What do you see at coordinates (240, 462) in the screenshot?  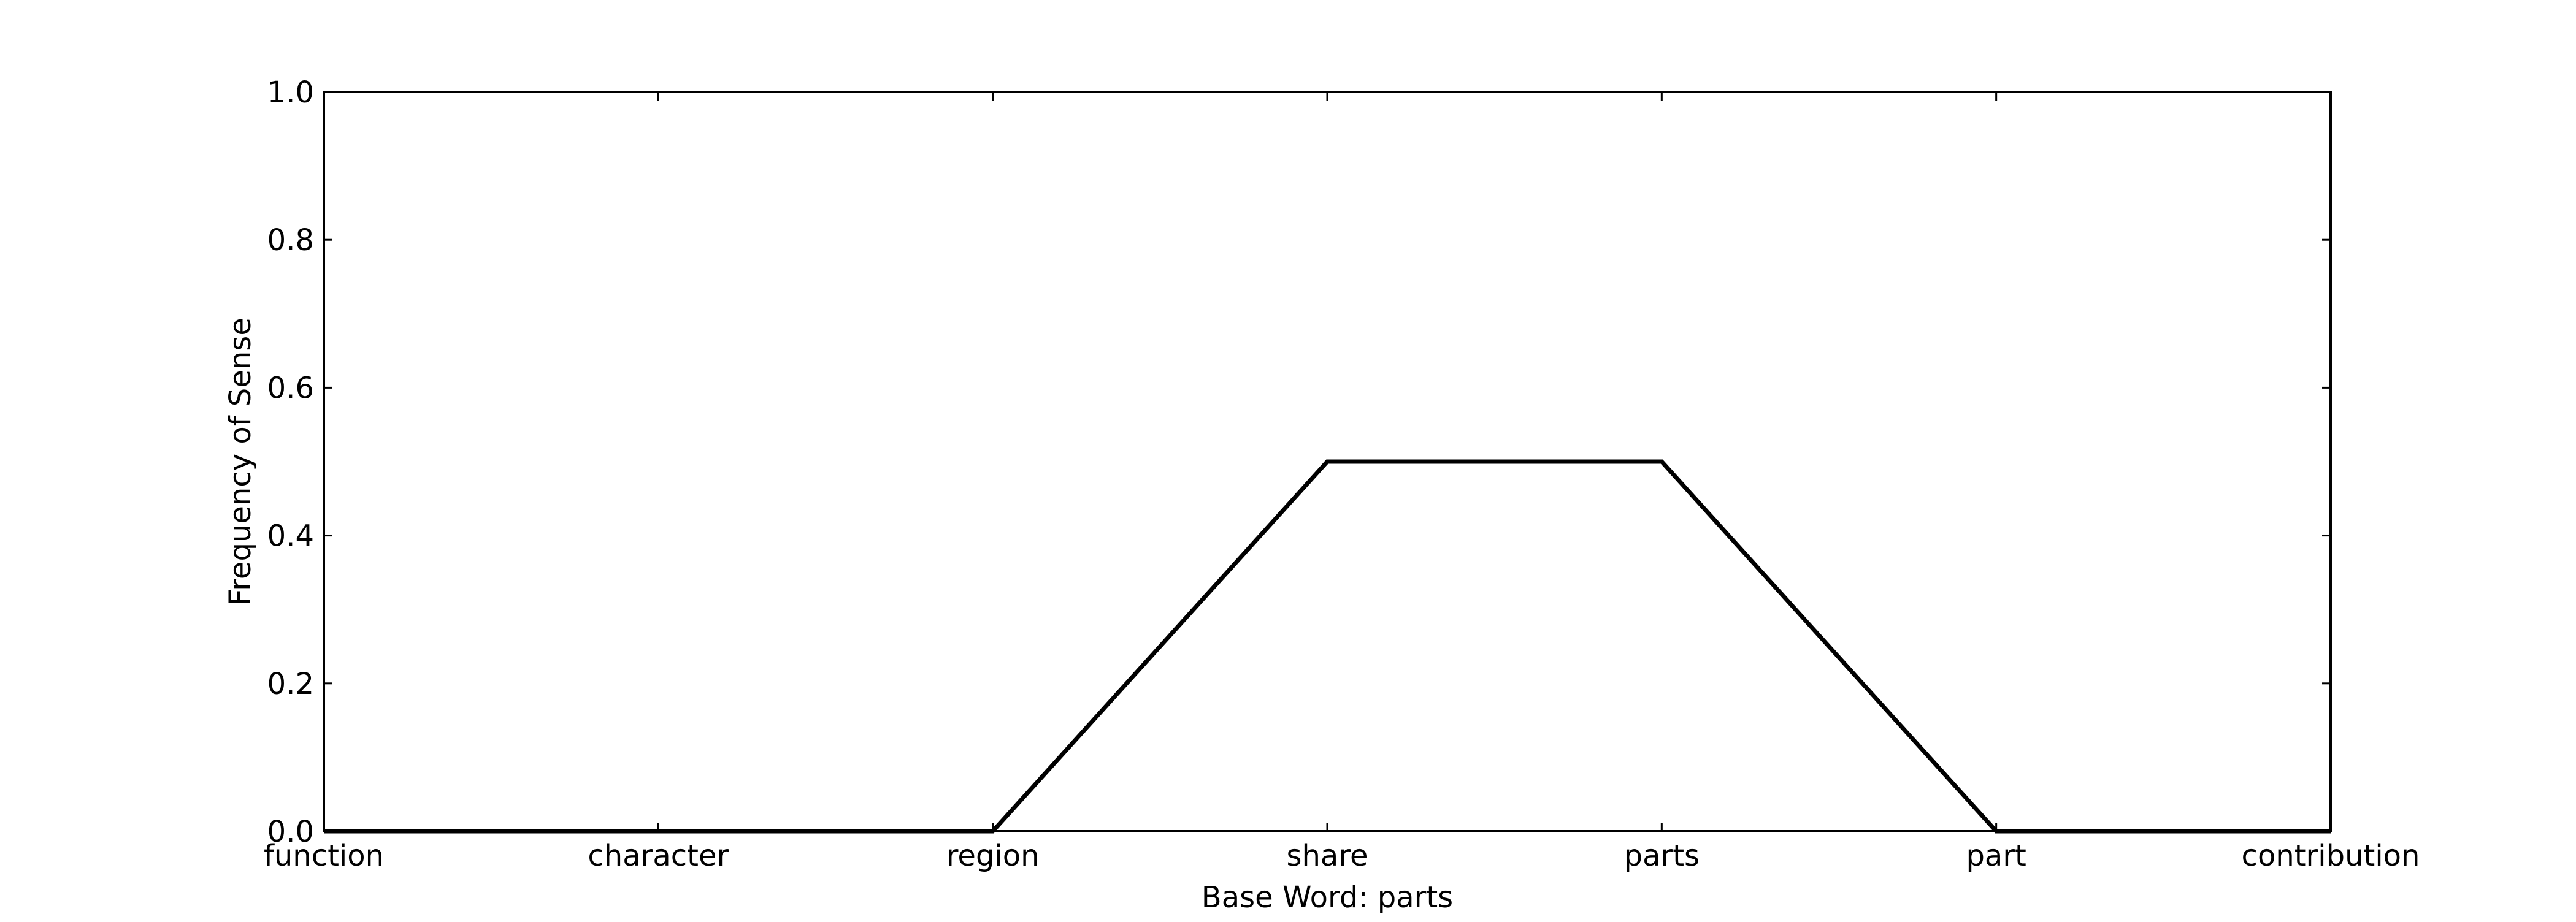 I see `y-axis-label: Frequency of Sense` at bounding box center [240, 462].